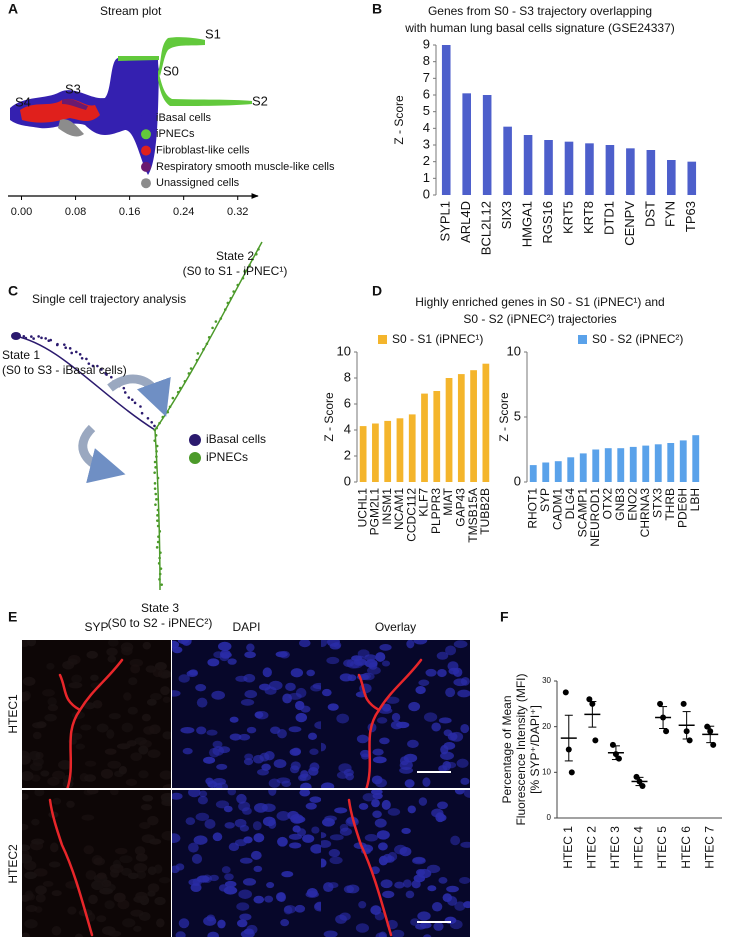 The width and height of the screenshot is (736, 937). I want to click on image-content, so click(246, 863).